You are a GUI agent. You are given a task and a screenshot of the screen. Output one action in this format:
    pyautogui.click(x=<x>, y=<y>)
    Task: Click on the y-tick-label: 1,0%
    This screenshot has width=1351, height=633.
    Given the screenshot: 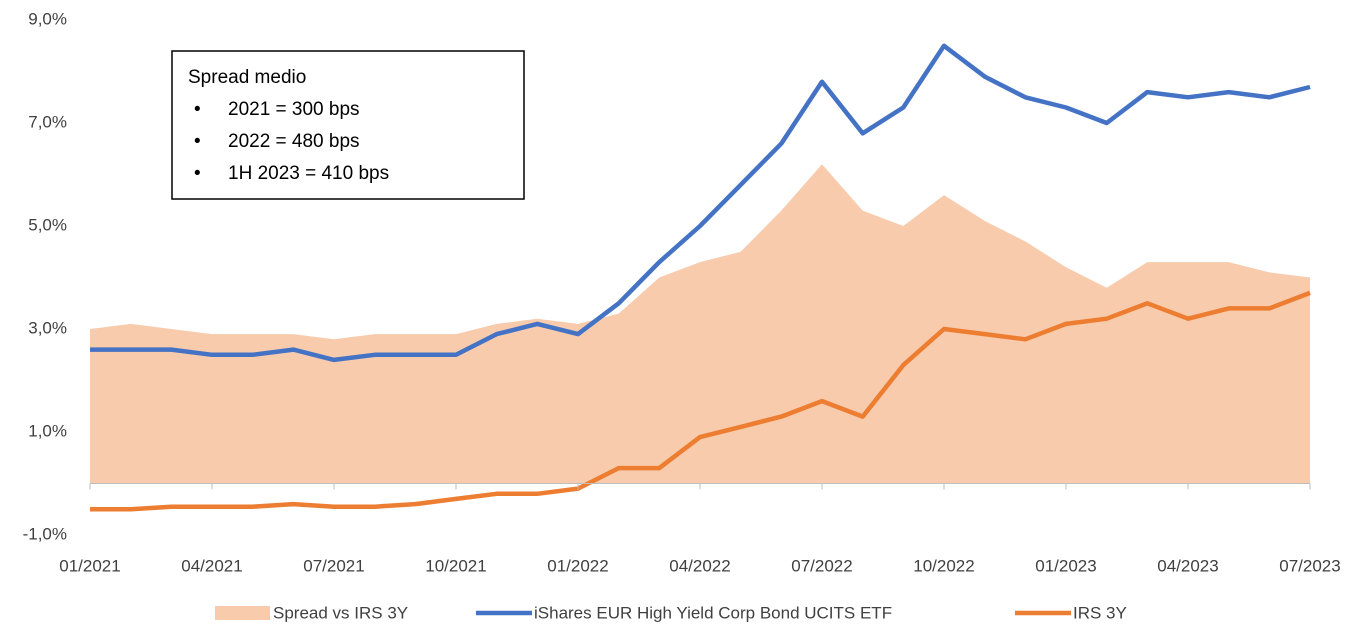 What is the action you would take?
    pyautogui.click(x=47, y=430)
    